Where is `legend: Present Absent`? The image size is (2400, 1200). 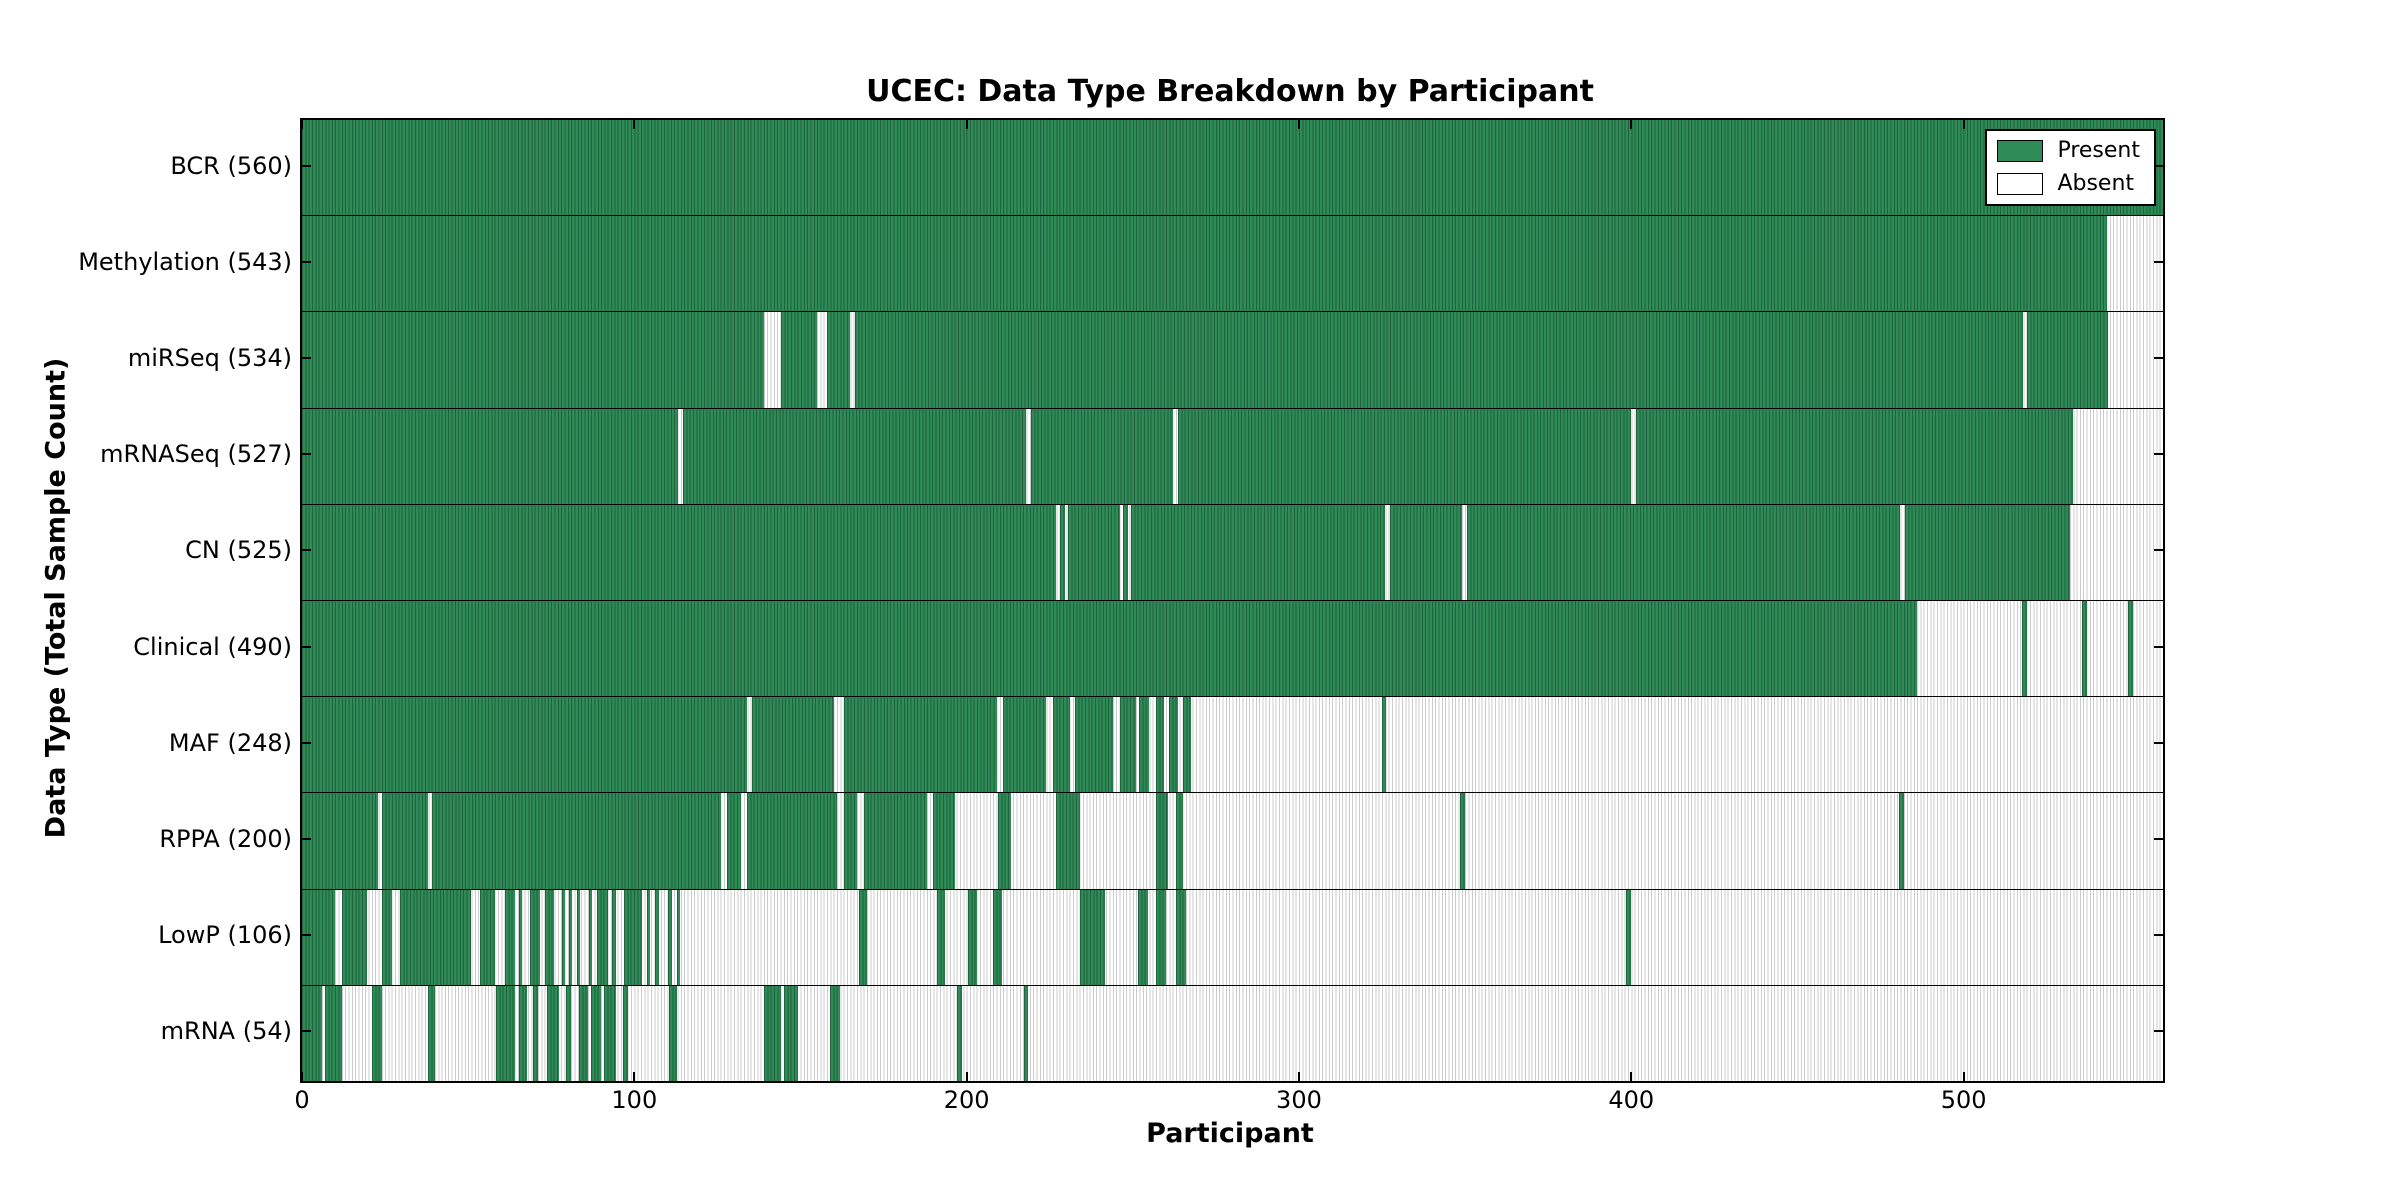
legend: Present Absent is located at coordinates (2070, 167).